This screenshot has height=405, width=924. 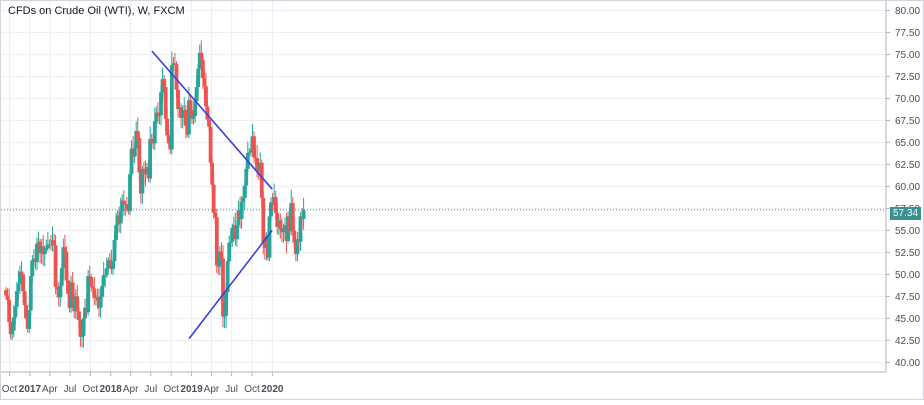 I want to click on x-tick-label: 2018, so click(x=111, y=389).